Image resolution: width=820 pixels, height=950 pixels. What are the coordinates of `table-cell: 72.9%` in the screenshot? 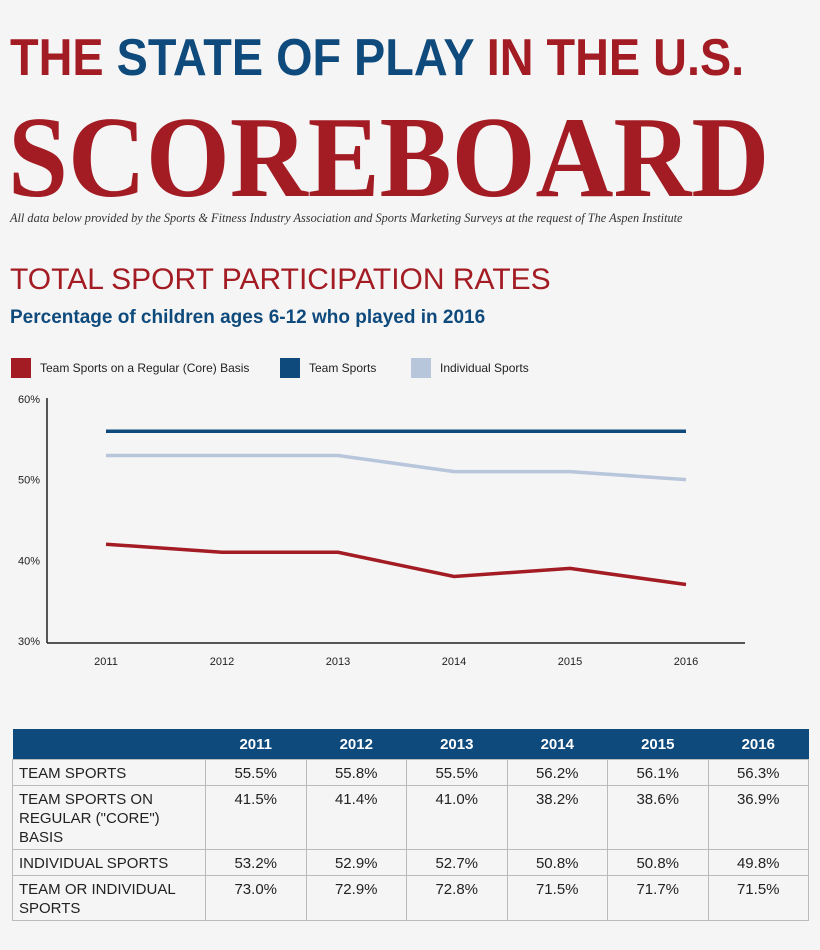 It's located at (356, 898).